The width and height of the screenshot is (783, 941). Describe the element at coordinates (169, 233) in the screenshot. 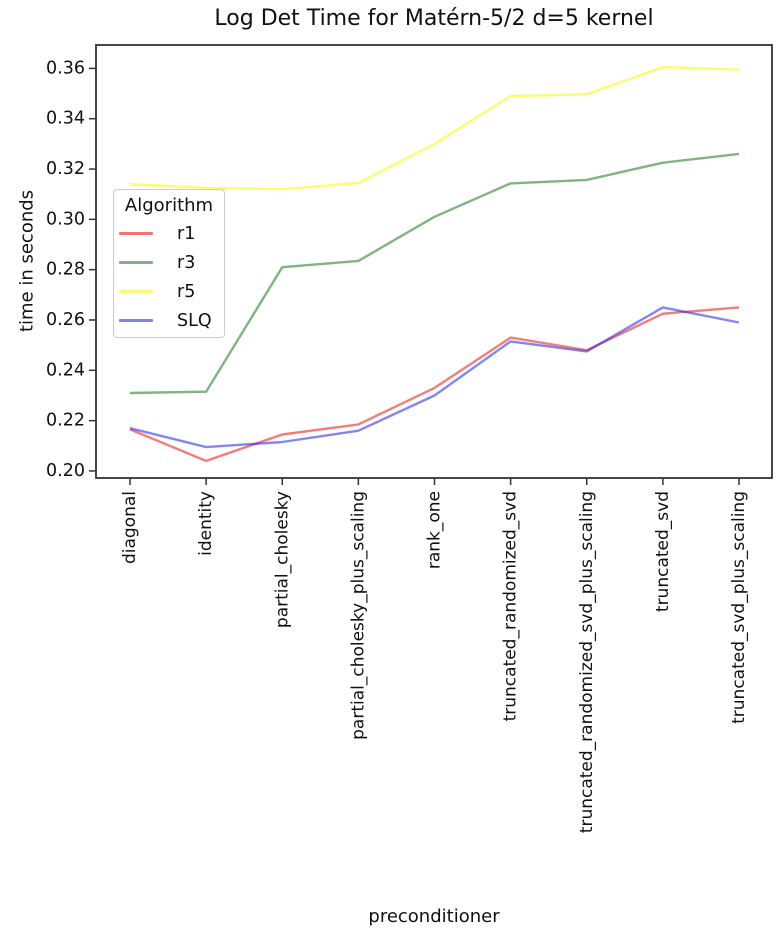

I see `legend-item-r1: r1` at that location.